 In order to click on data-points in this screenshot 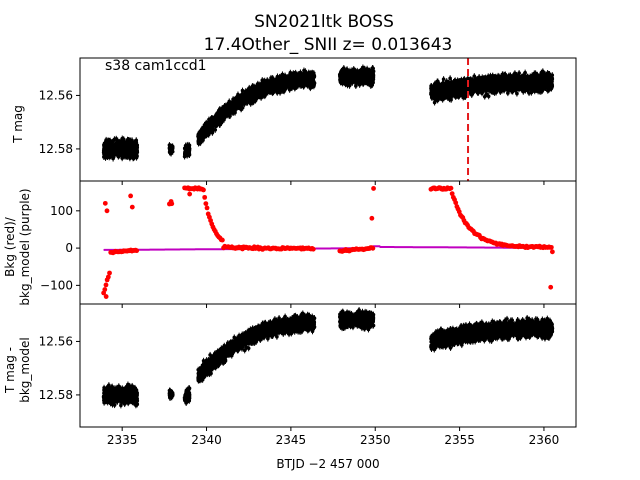, I will do `click(328, 113)`.